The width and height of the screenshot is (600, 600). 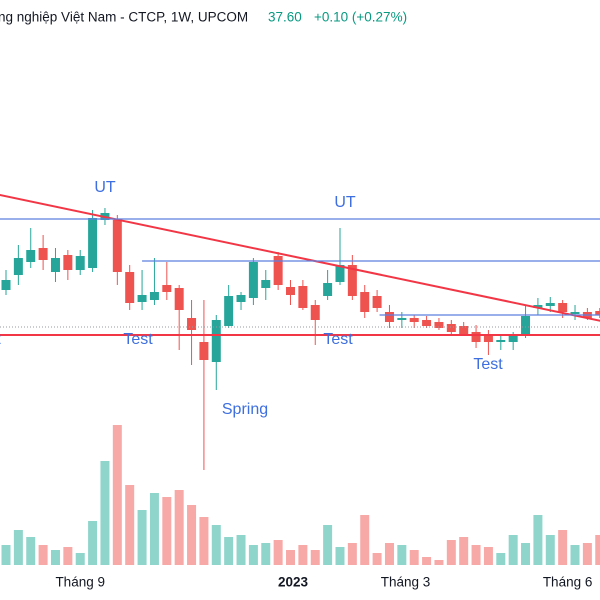 What do you see at coordinates (406, 582) in the screenshot?
I see `x-tick-label: Tháng 3` at bounding box center [406, 582].